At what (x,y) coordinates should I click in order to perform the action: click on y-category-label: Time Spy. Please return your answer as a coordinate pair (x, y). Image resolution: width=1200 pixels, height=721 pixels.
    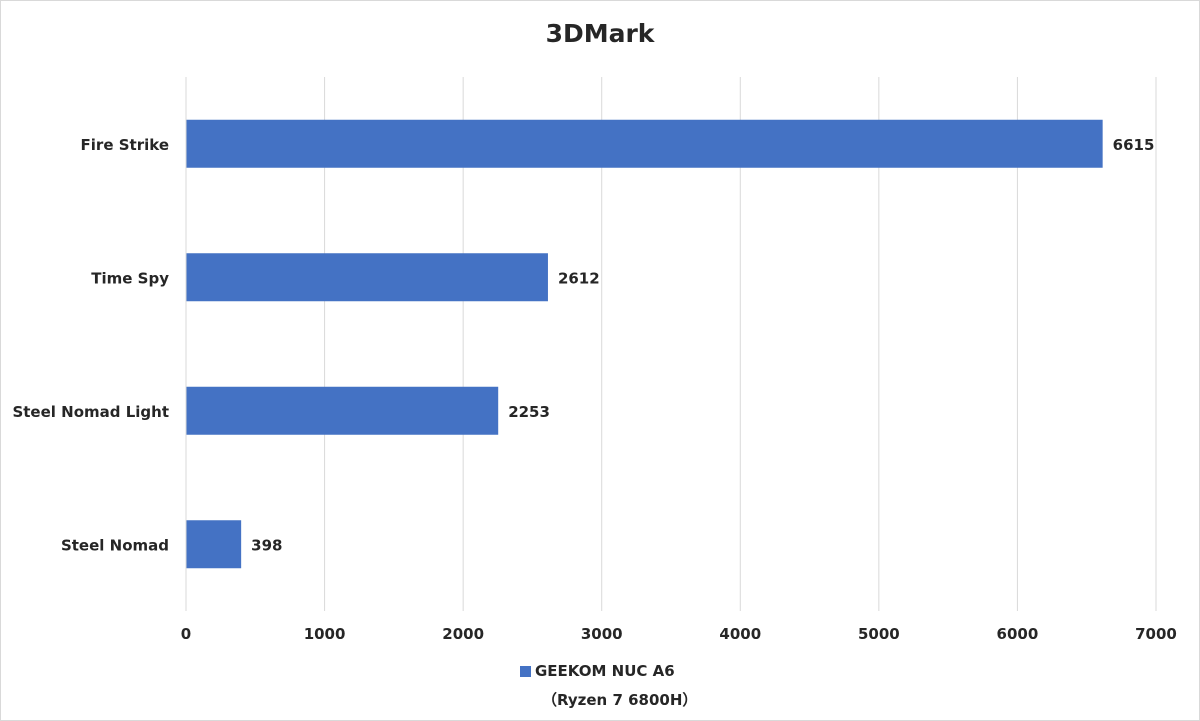
    Looking at the image, I should click on (130, 278).